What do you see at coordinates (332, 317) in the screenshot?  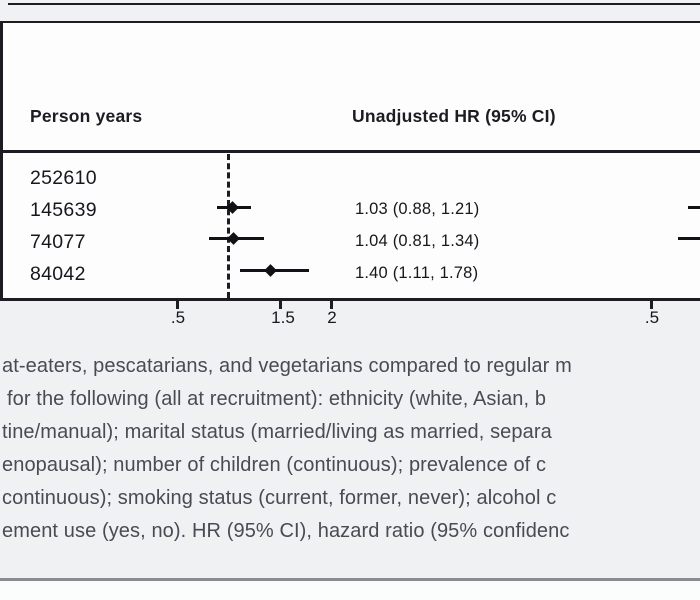 I see `axis-tick-label: 2` at bounding box center [332, 317].